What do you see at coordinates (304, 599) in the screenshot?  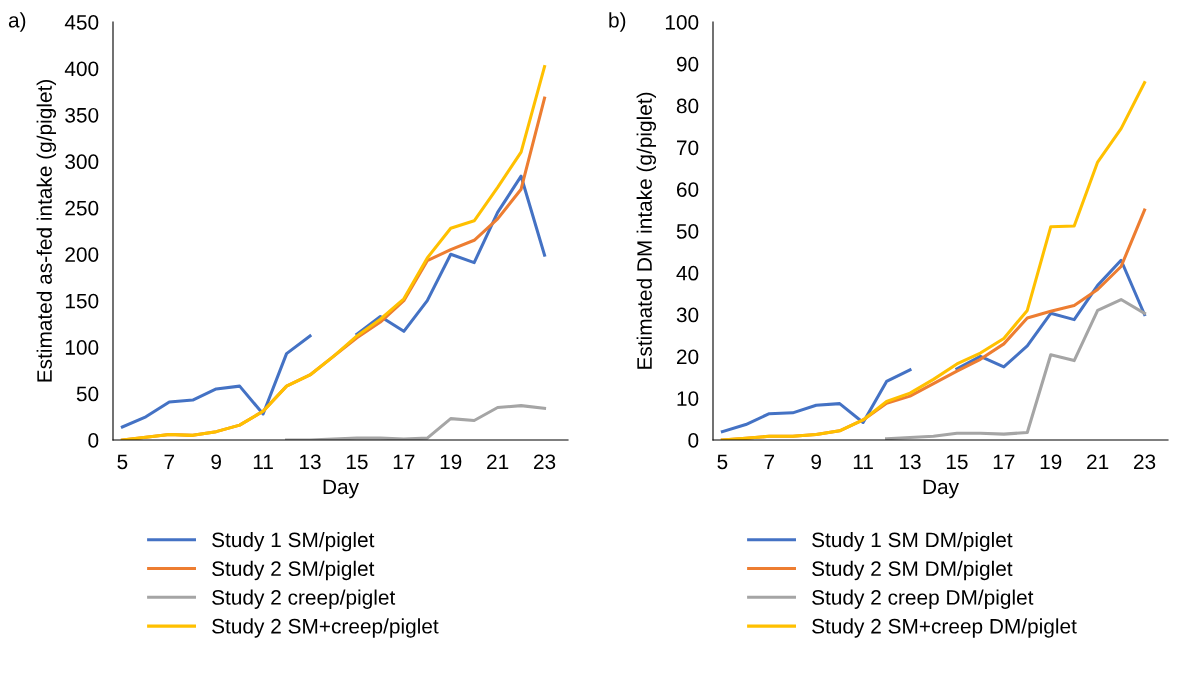 I see `legend-label: Study 2 creep/piglet` at bounding box center [304, 599].